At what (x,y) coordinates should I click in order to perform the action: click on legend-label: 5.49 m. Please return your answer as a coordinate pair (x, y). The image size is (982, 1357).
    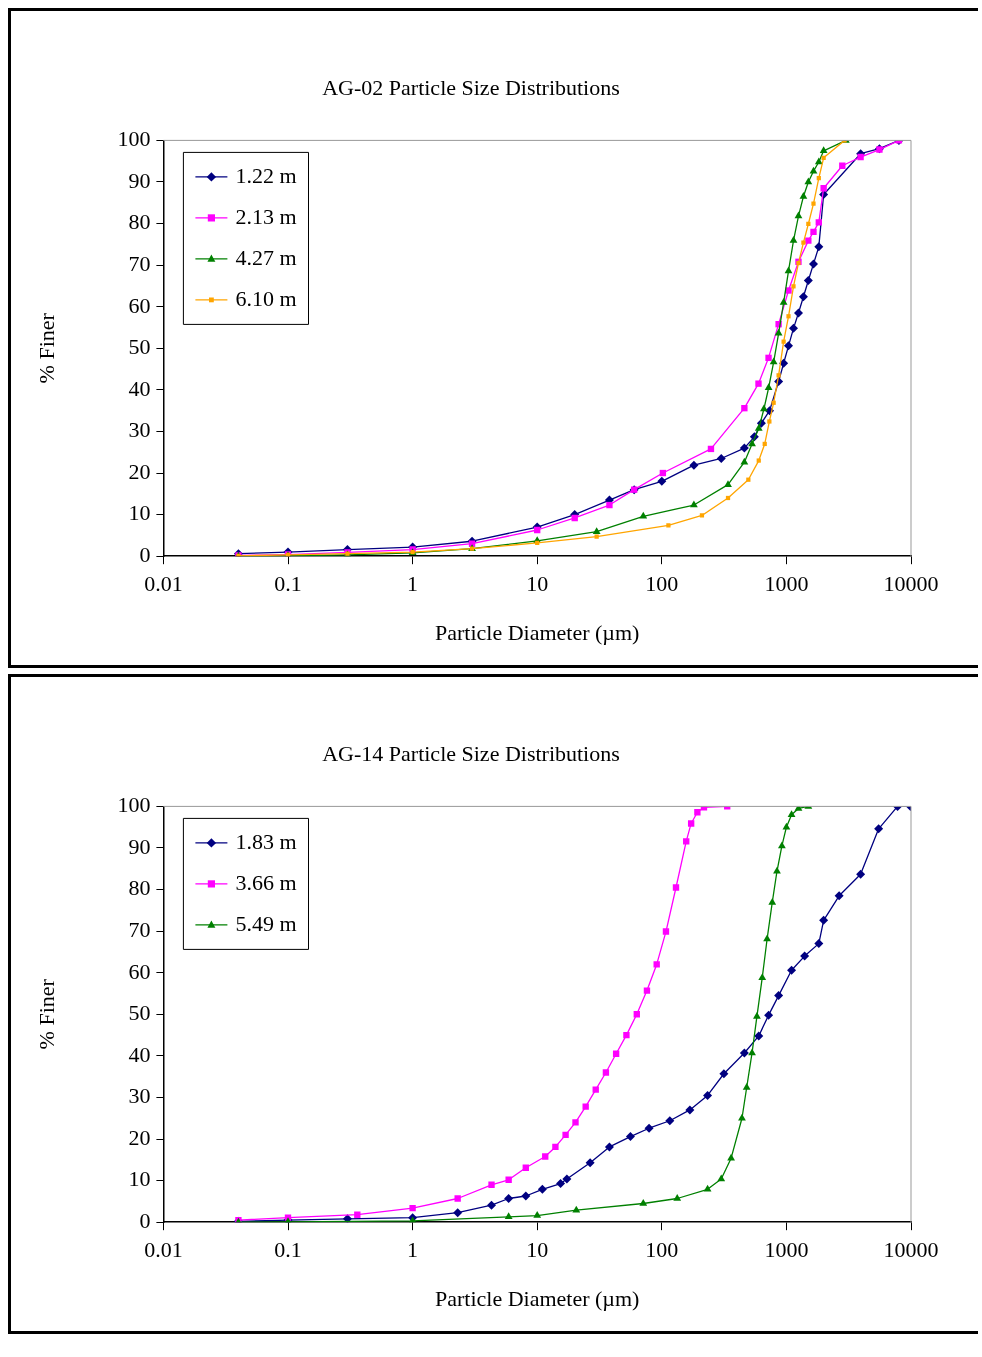
    Looking at the image, I should click on (266, 923).